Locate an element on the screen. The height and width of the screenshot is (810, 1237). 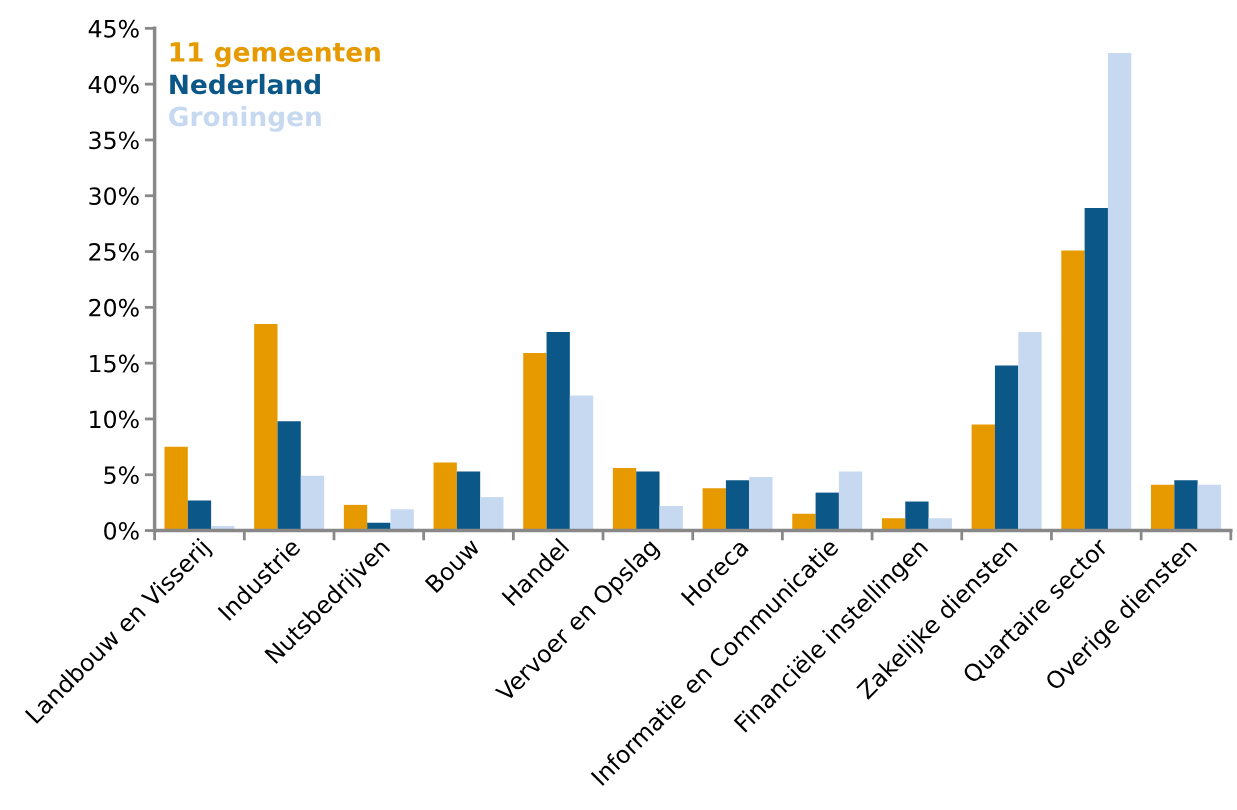
y-tick-label: 35% is located at coordinates (114, 140).